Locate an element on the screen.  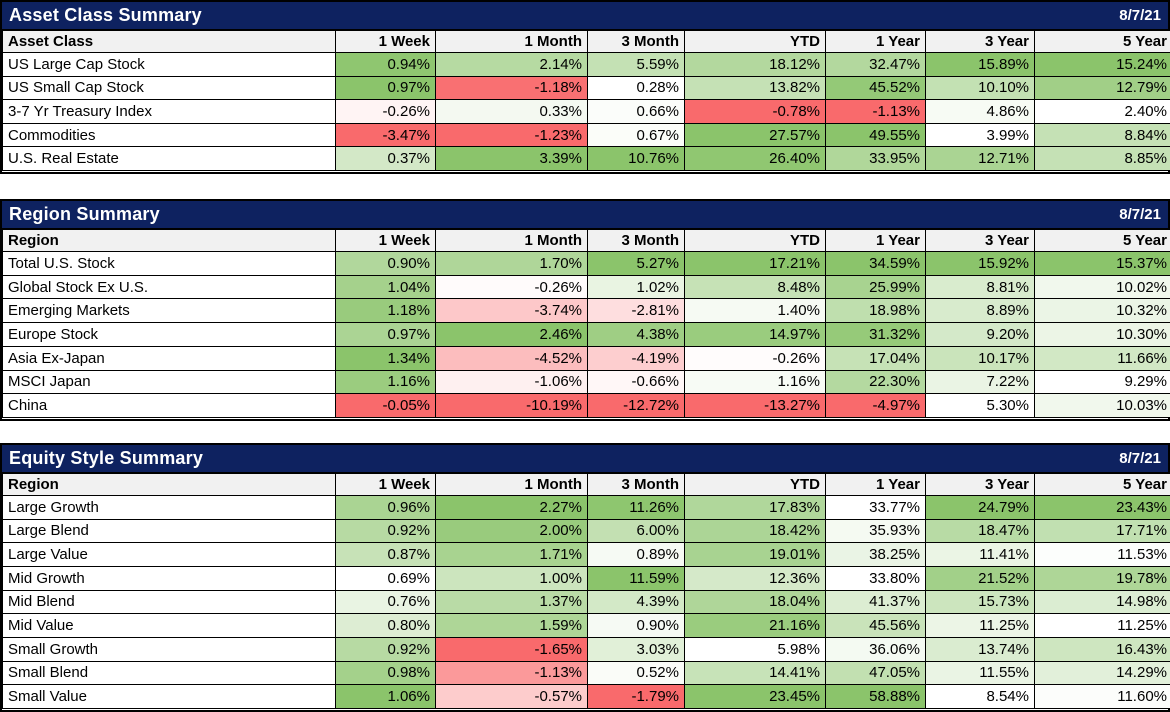
value-cell: 5.59% is located at coordinates (636, 64).